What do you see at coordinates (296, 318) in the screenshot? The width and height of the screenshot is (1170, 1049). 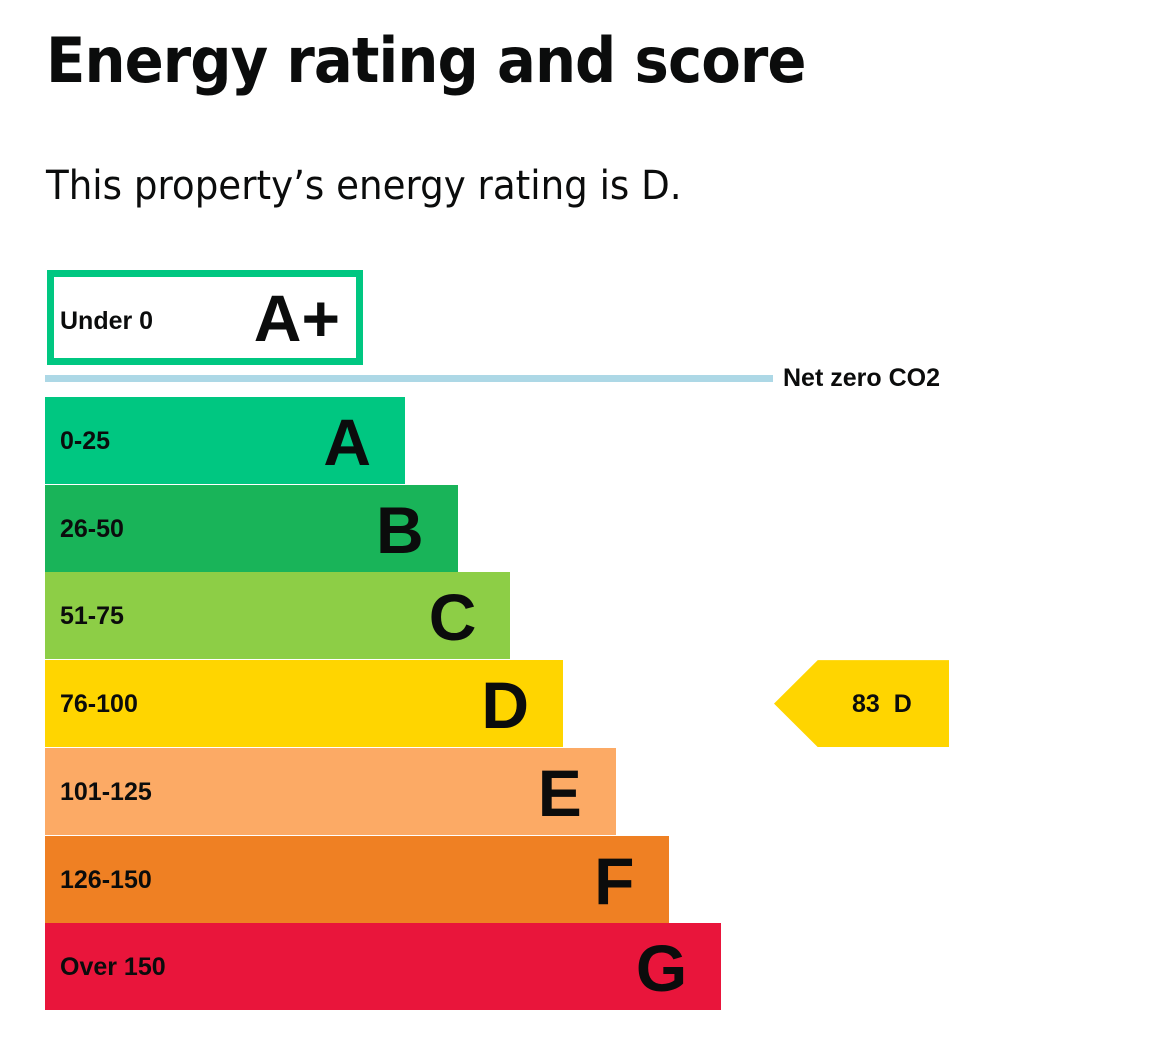 I see `band-letter: A+` at bounding box center [296, 318].